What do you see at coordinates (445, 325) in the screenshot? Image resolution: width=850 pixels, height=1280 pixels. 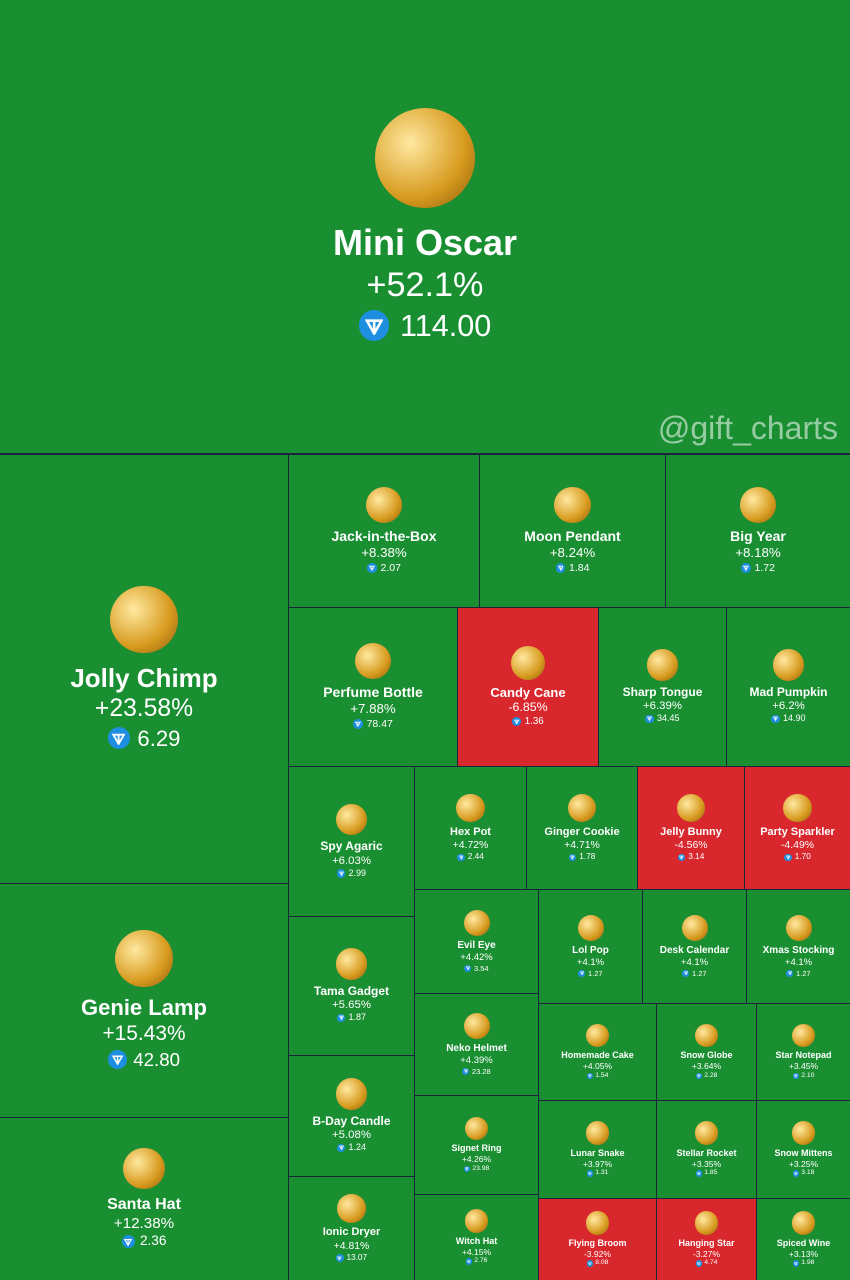 I see `price-value: 114.00` at bounding box center [445, 325].